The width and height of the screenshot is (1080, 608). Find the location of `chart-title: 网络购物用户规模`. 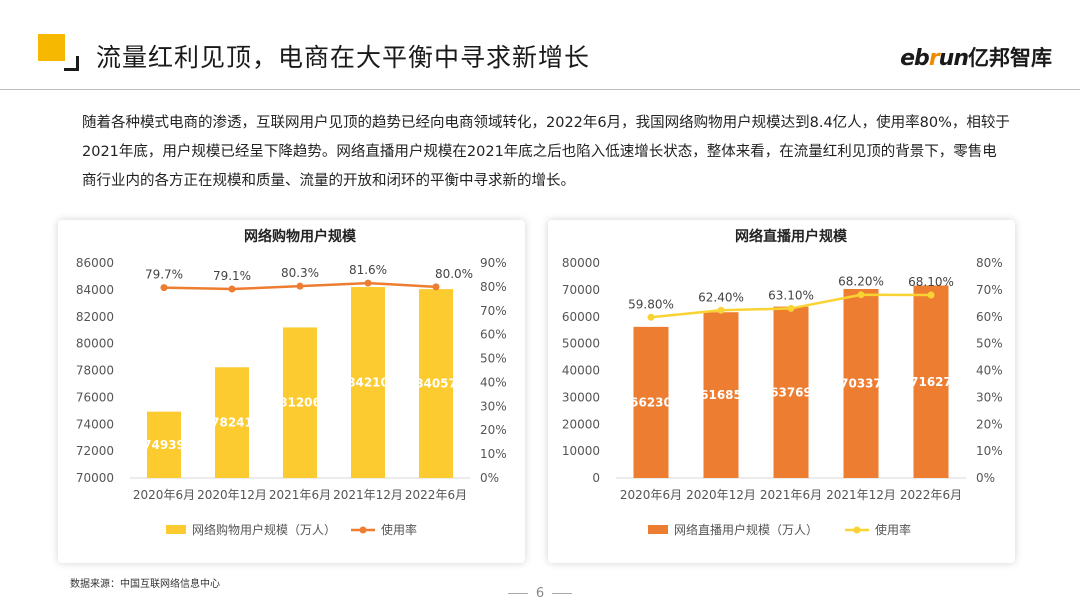

chart-title: 网络购物用户规模 is located at coordinates (300, 236).